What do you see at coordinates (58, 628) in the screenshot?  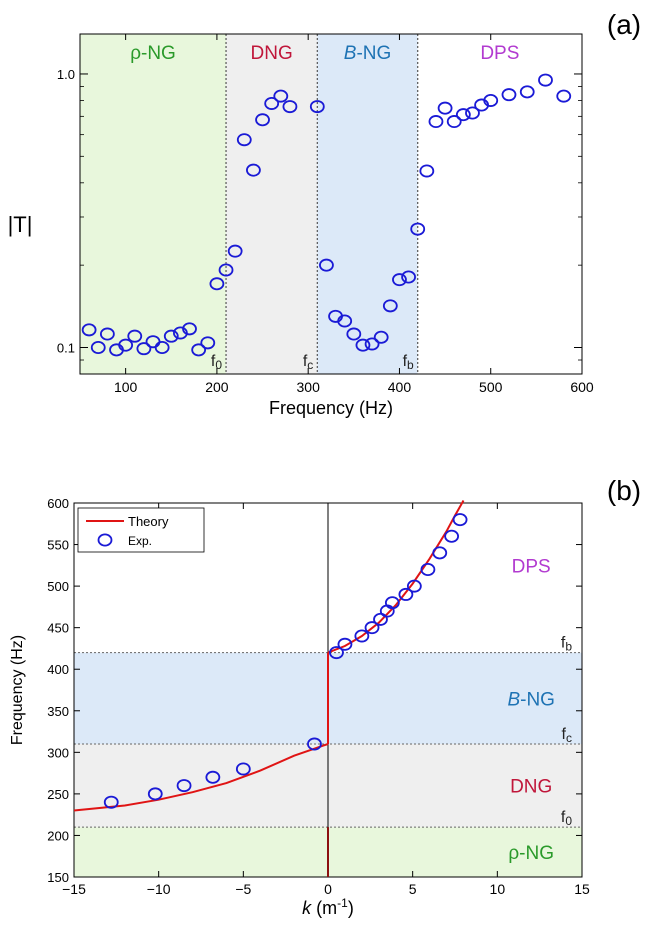 I see `y-tick-label-6: 450` at bounding box center [58, 628].